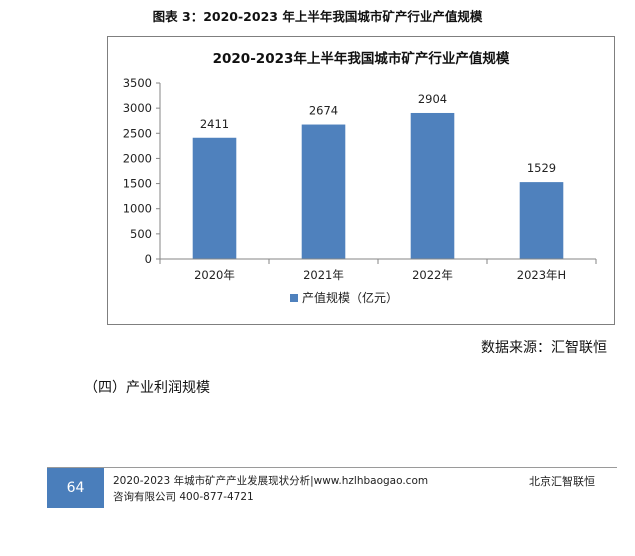  I want to click on y-tick-label: 2500, so click(137, 133).